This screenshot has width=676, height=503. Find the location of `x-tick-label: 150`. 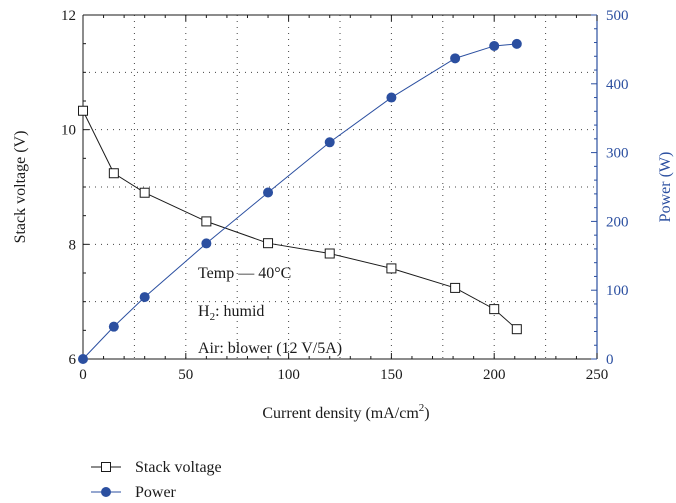

x-tick-label: 150 is located at coordinates (391, 375).